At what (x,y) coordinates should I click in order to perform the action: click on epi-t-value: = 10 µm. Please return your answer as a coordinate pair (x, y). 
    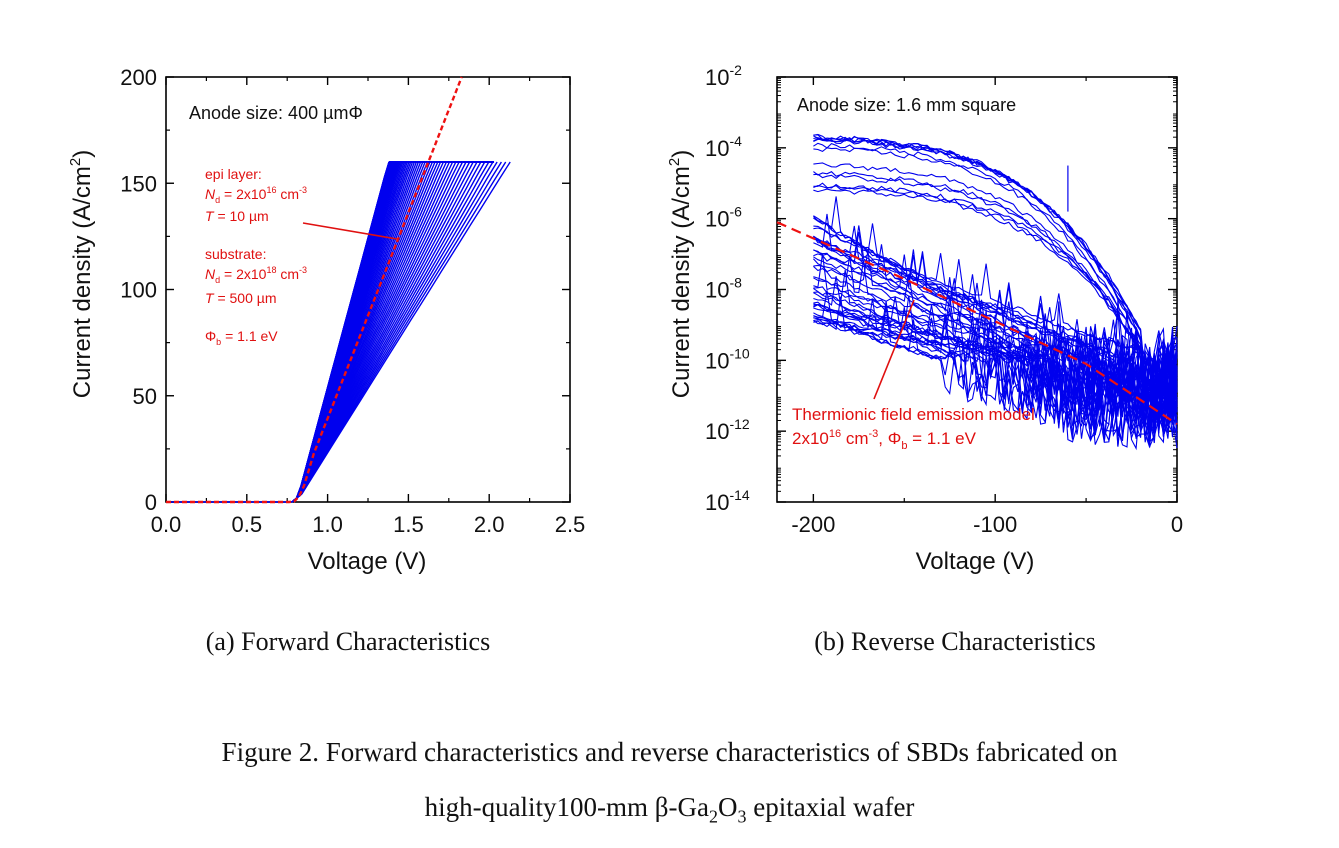
    Looking at the image, I should click on (241, 216).